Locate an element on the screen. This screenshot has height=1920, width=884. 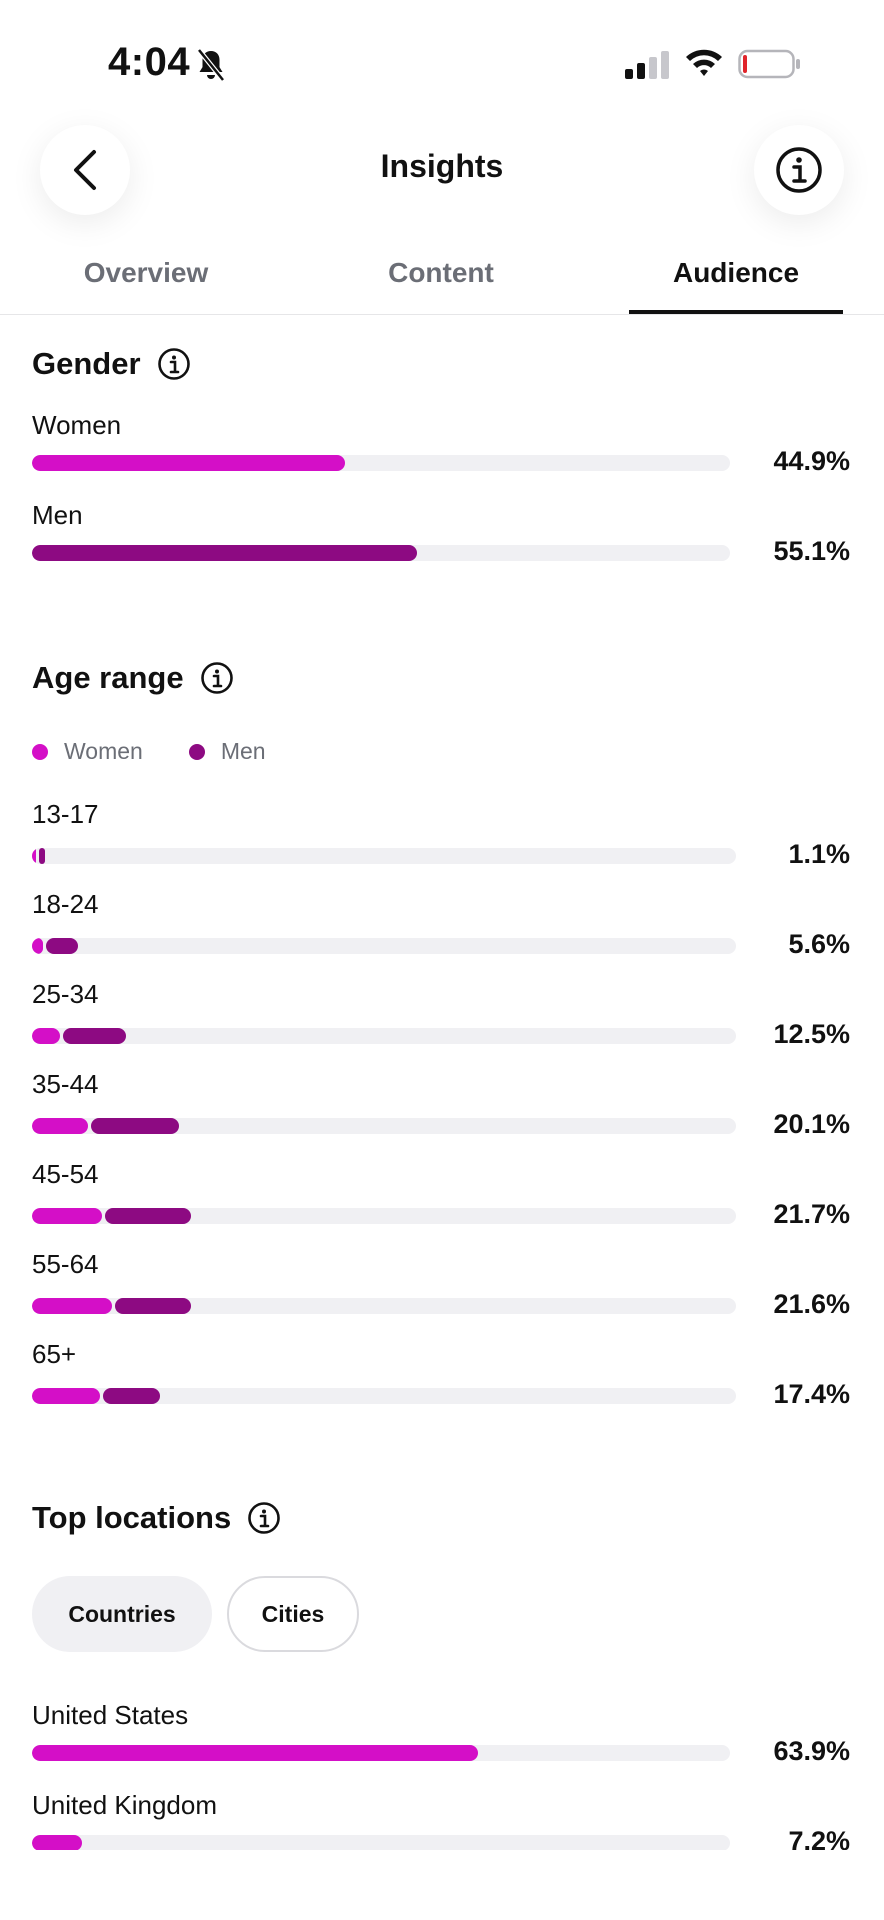
info-button is located at coordinates (799, 170).